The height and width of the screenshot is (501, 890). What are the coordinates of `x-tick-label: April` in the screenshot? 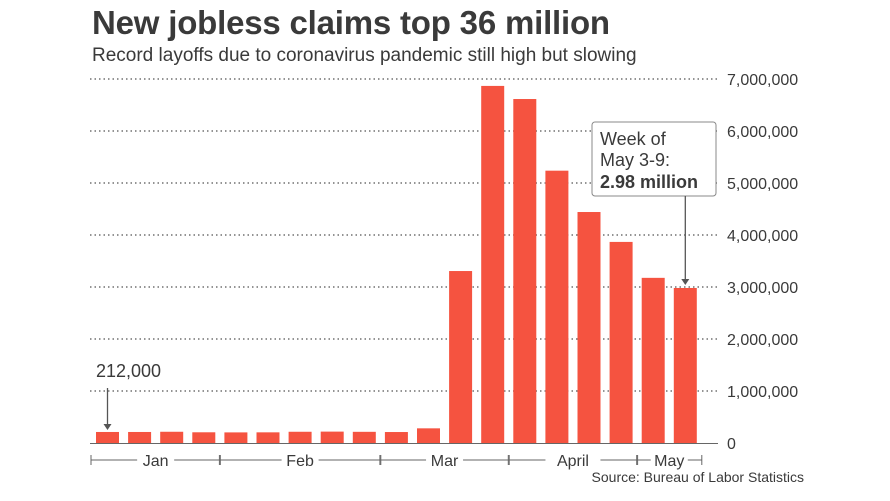 It's located at (573, 461).